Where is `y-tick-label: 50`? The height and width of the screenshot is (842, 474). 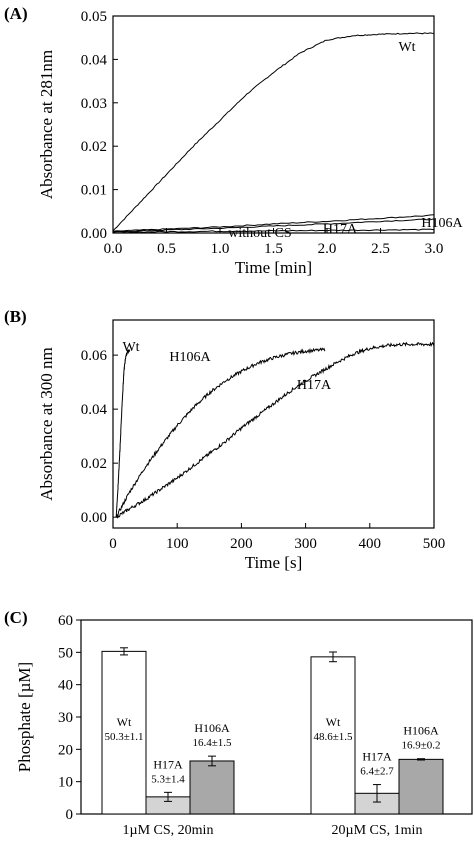 y-tick-label: 50 is located at coordinates (65, 653).